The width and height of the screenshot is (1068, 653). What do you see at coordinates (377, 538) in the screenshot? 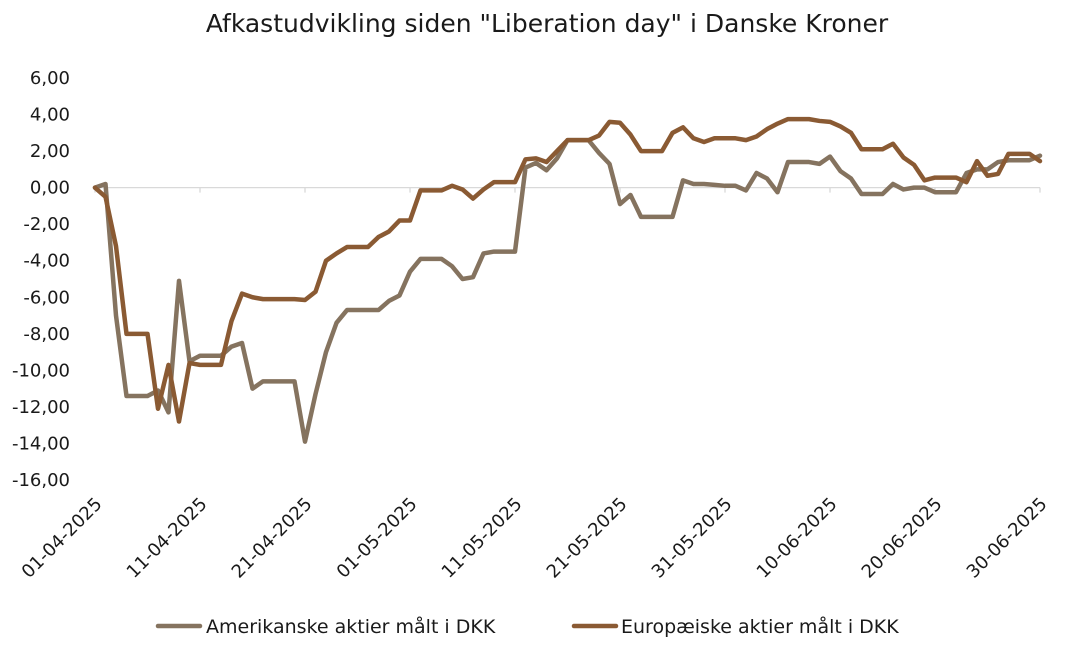
I see `x-tick-label: 01-05-2025` at bounding box center [377, 538].